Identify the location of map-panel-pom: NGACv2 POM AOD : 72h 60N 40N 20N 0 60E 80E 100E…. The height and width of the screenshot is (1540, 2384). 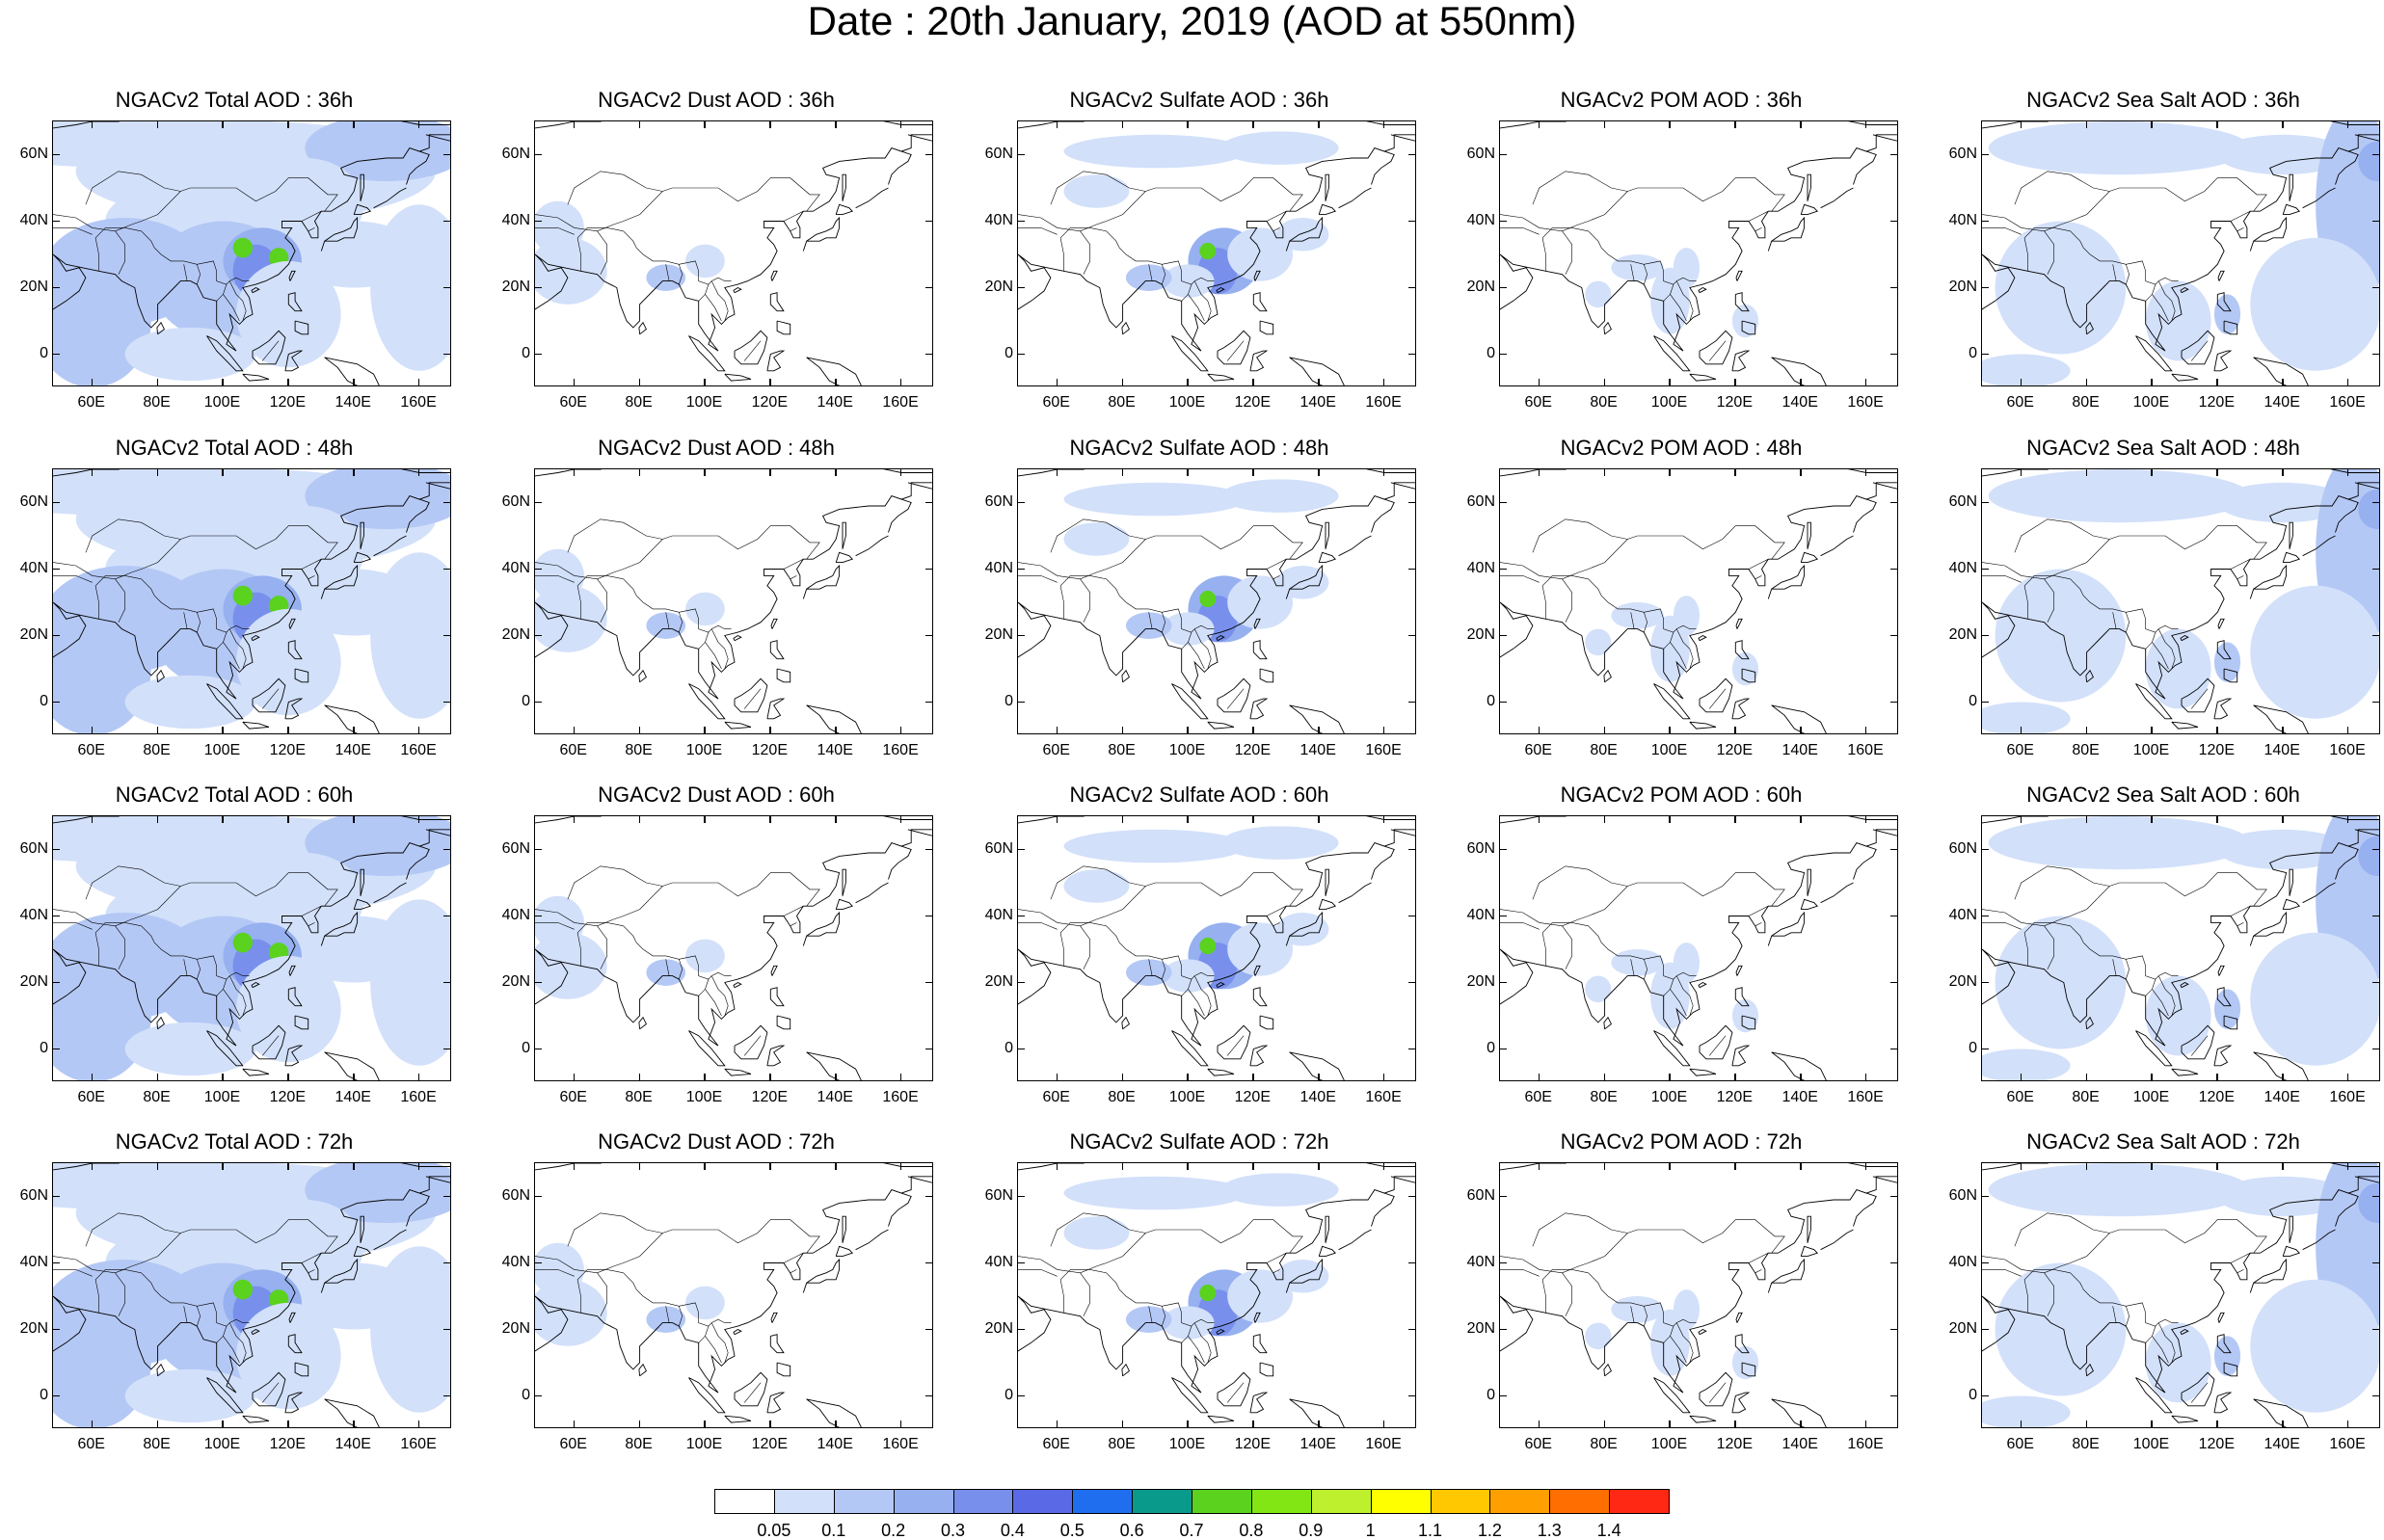
(1682, 1318).